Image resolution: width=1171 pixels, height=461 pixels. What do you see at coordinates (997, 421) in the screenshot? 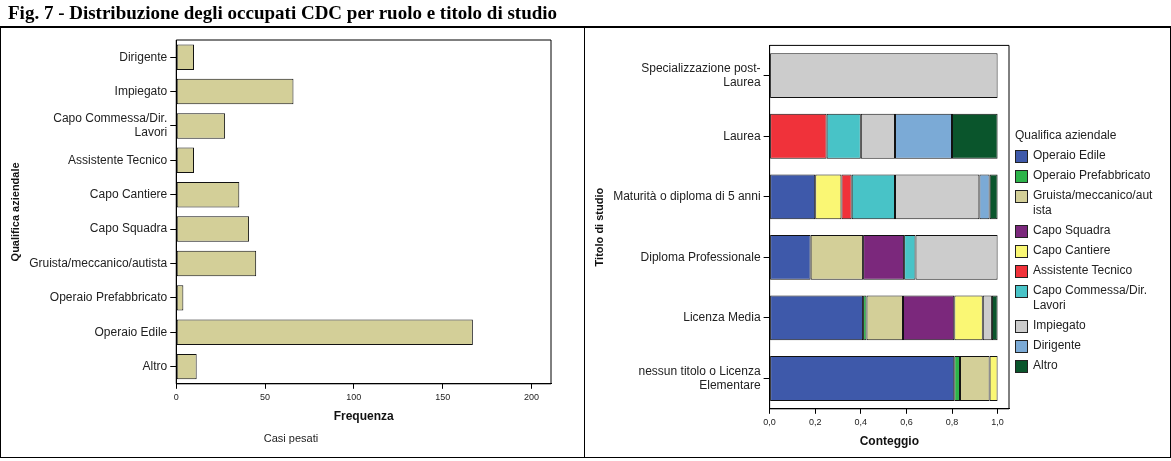
I see `x-tick-label: 1,0` at bounding box center [997, 421].